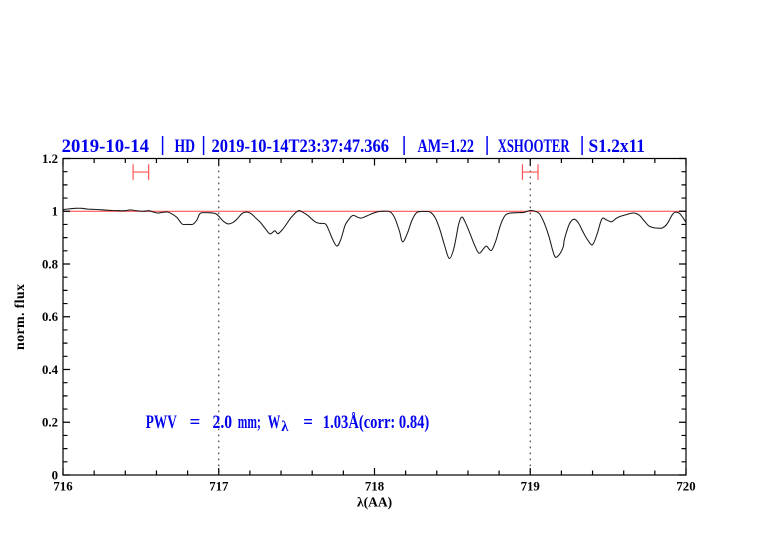 This screenshot has height=542, width=782. Describe the element at coordinates (685, 487) in the screenshot. I see `svg-text: 720` at that location.